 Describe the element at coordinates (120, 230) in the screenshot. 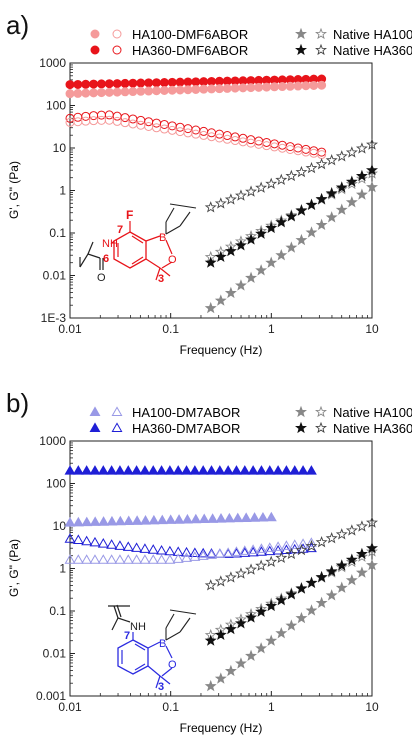

I see `structure-position: 7` at that location.